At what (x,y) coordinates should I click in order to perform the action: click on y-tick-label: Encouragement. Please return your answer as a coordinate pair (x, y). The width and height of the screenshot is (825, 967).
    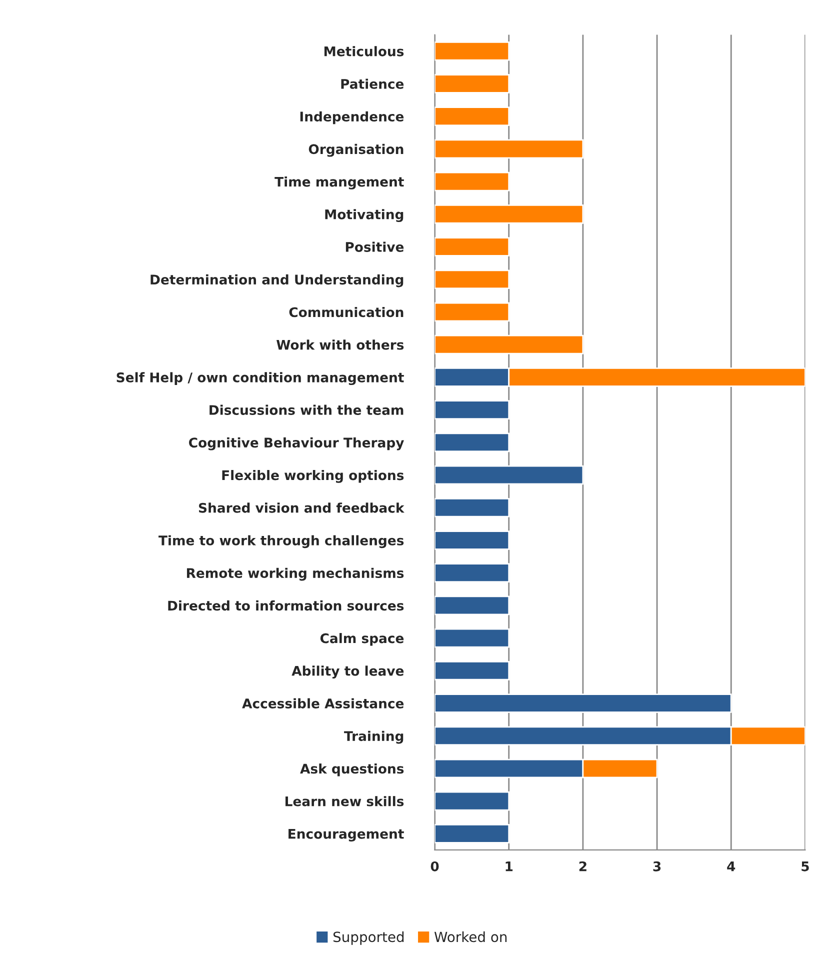
    Looking at the image, I should click on (346, 835).